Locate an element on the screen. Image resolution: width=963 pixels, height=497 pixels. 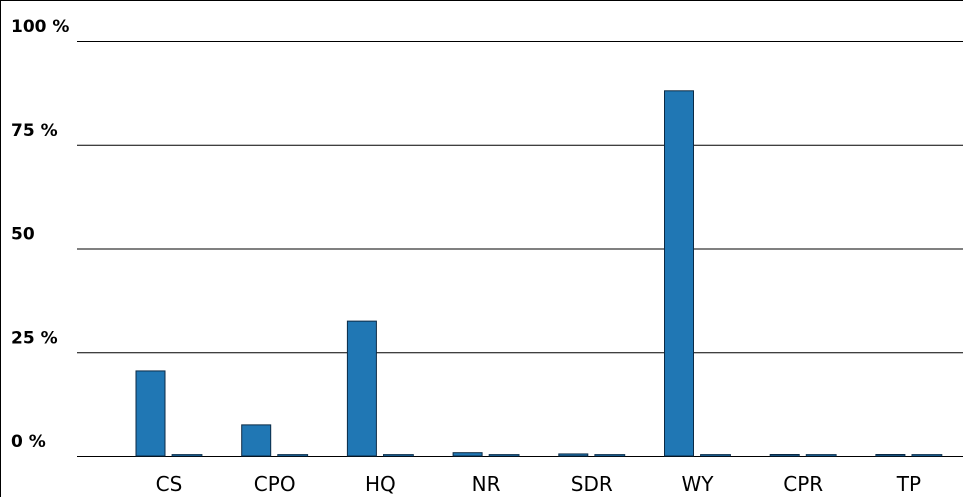
y-tick-label: 0 % is located at coordinates (28, 442).